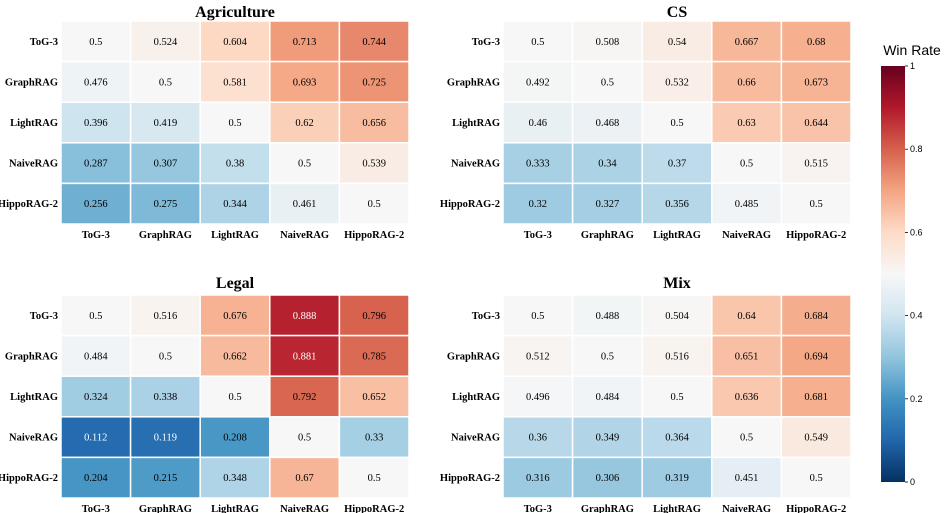  I want to click on cell-value-label: 0.32, so click(538, 204).